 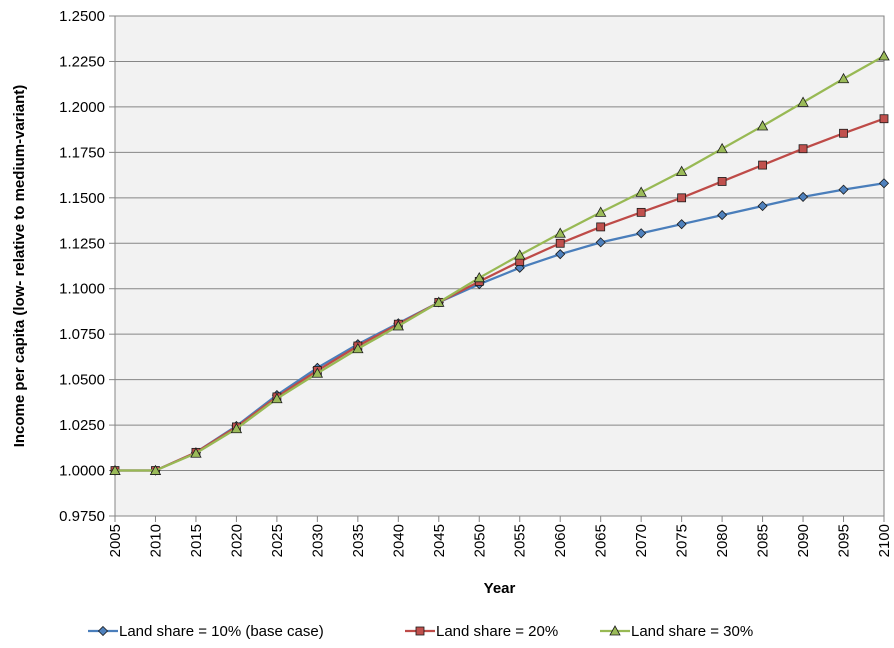 What do you see at coordinates (115, 540) in the screenshot?
I see `x-tick-label: 2005` at bounding box center [115, 540].